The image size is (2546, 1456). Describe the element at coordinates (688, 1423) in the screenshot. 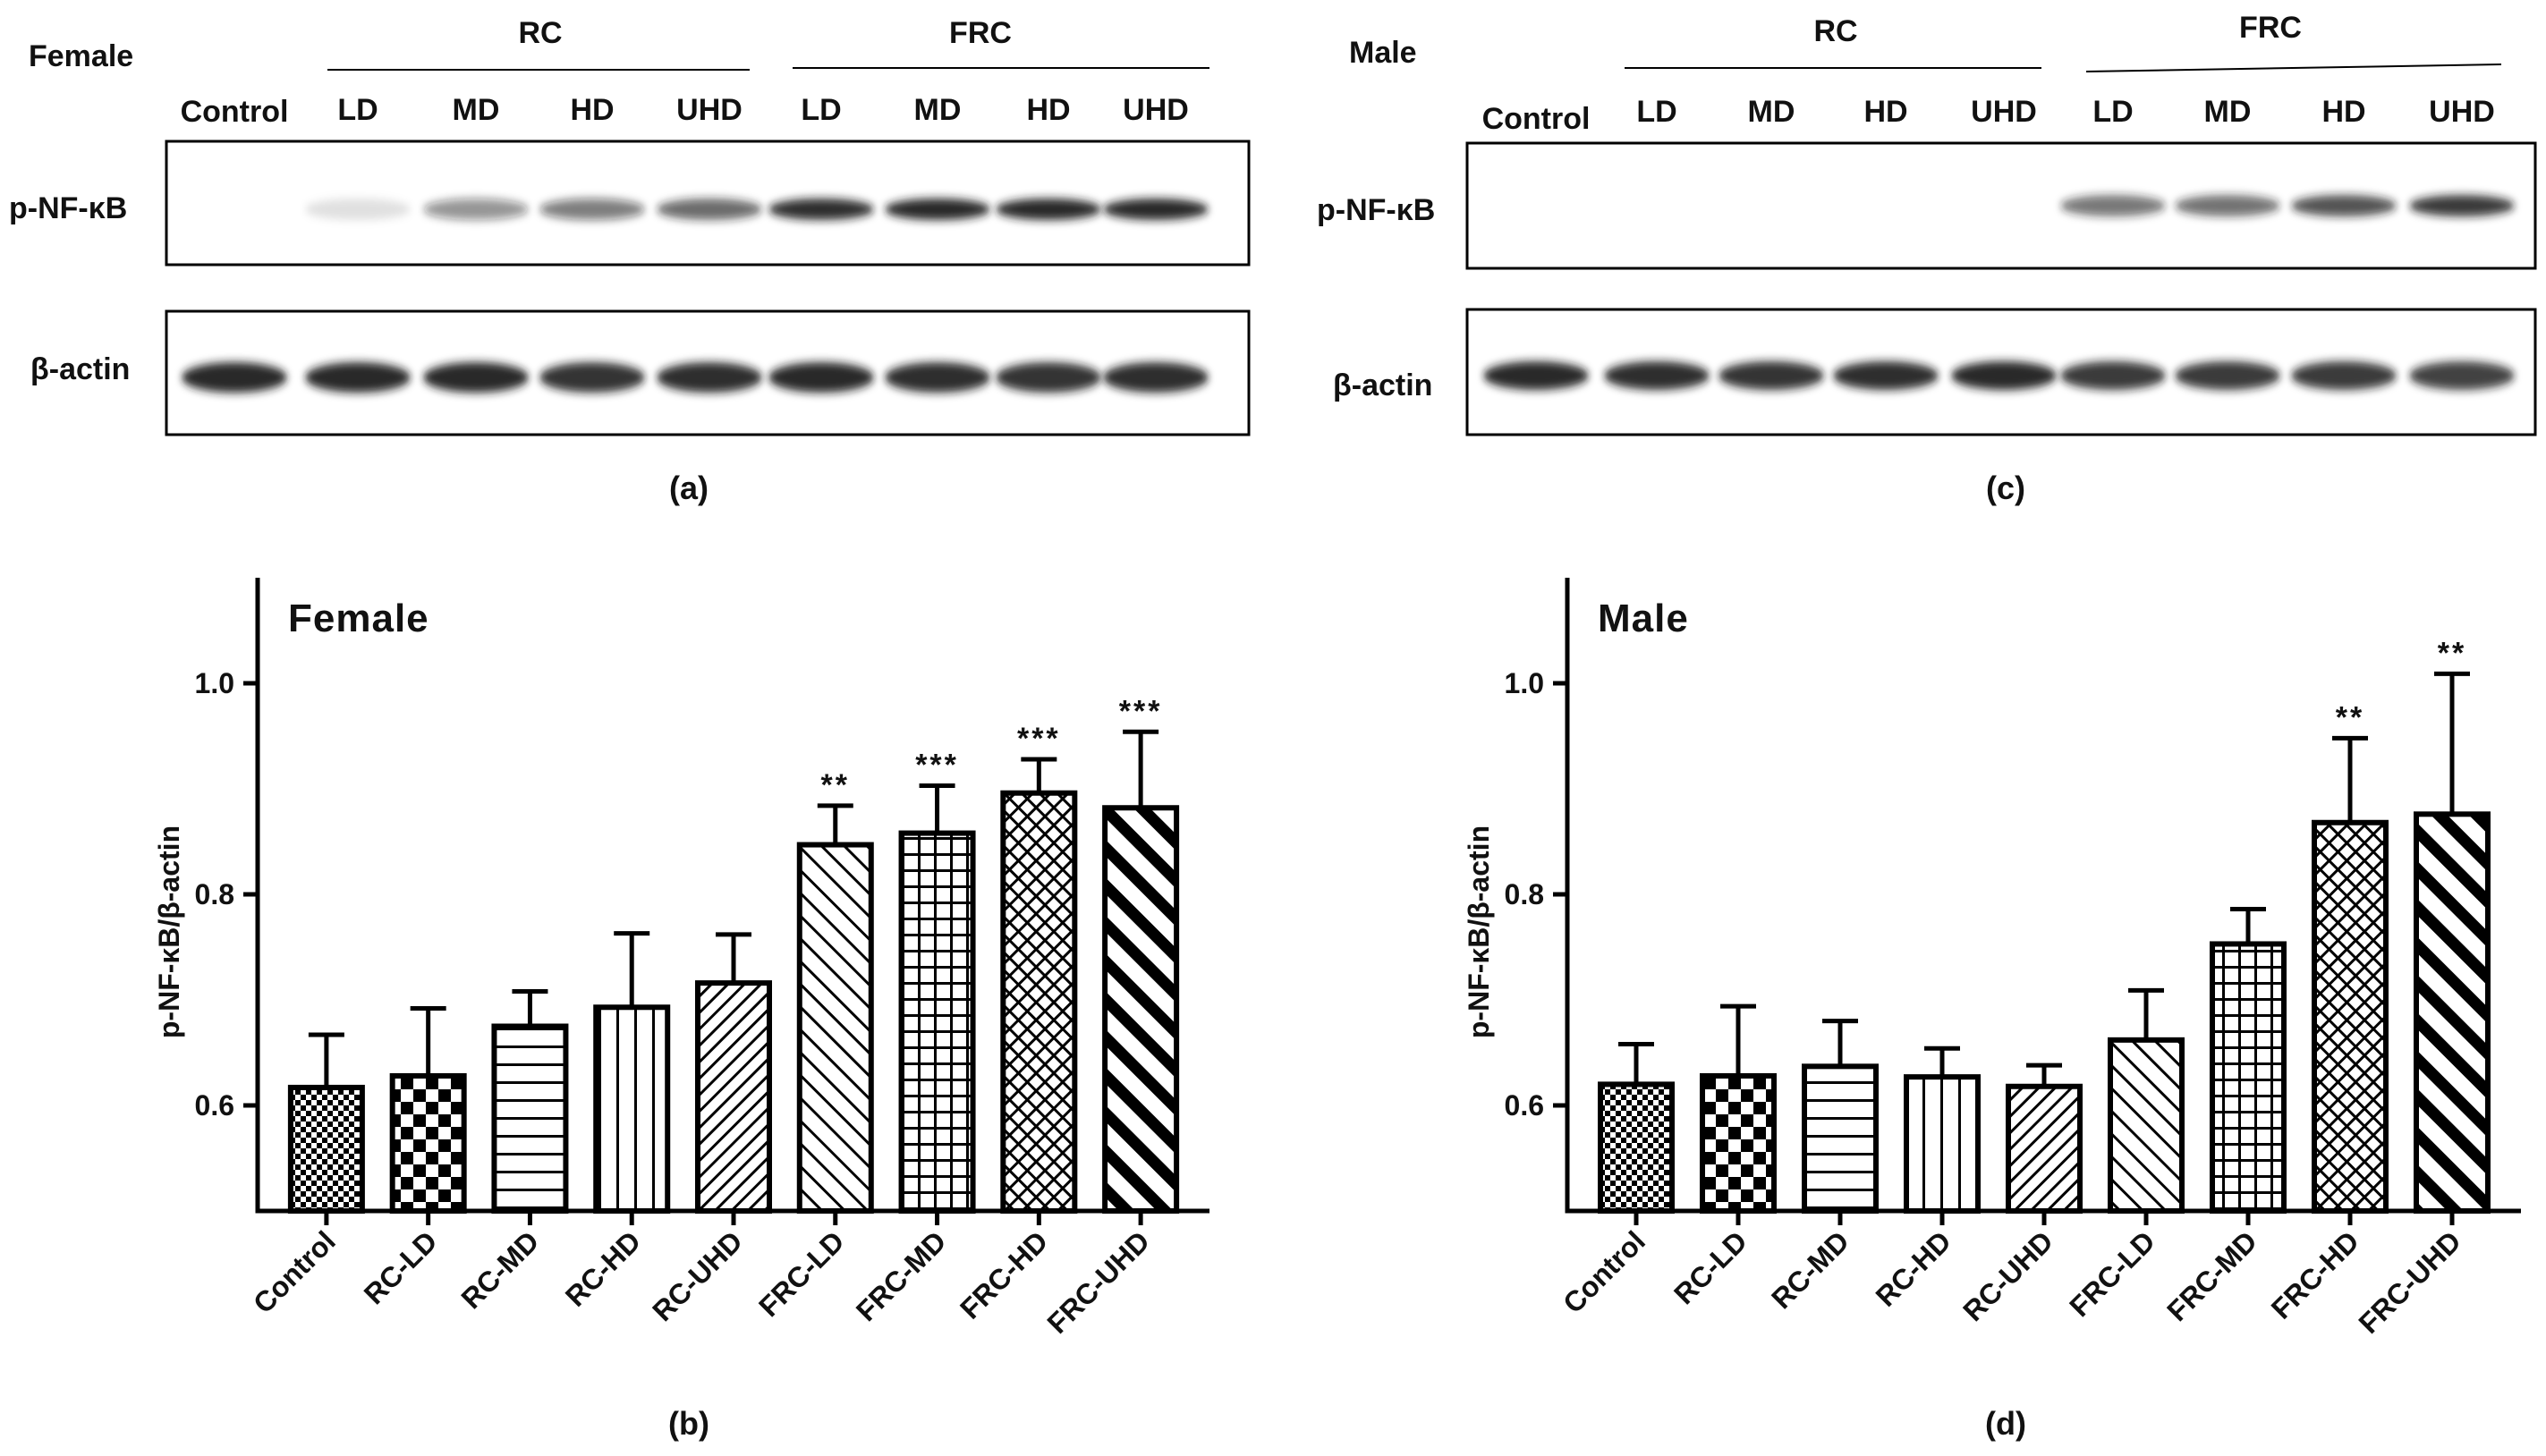

I see `panel-label-b: (b)` at that location.